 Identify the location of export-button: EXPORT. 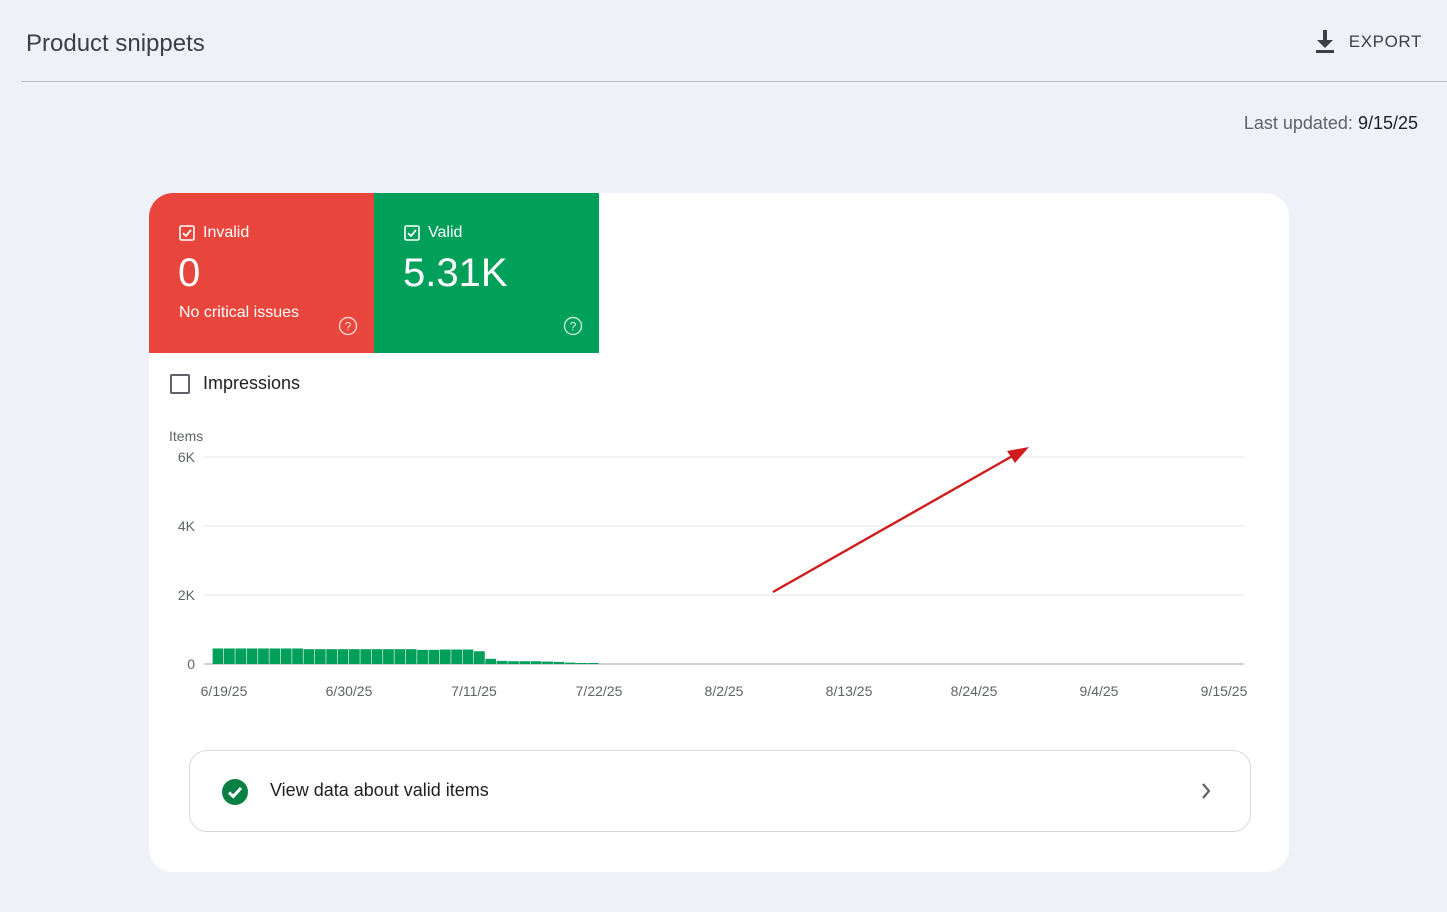
(1368, 42).